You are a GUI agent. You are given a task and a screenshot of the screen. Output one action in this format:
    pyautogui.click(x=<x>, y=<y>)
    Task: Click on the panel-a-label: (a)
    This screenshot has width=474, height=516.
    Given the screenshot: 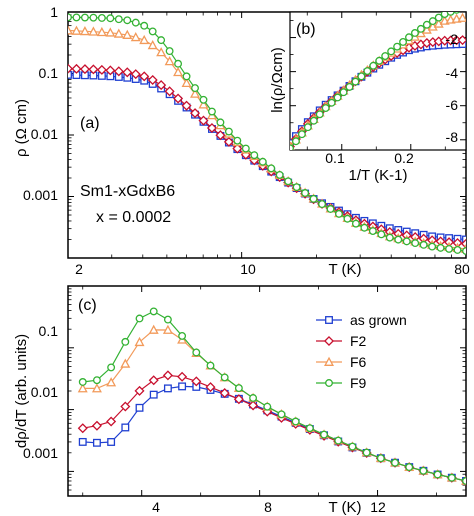 What is the action you would take?
    pyautogui.click(x=90, y=123)
    